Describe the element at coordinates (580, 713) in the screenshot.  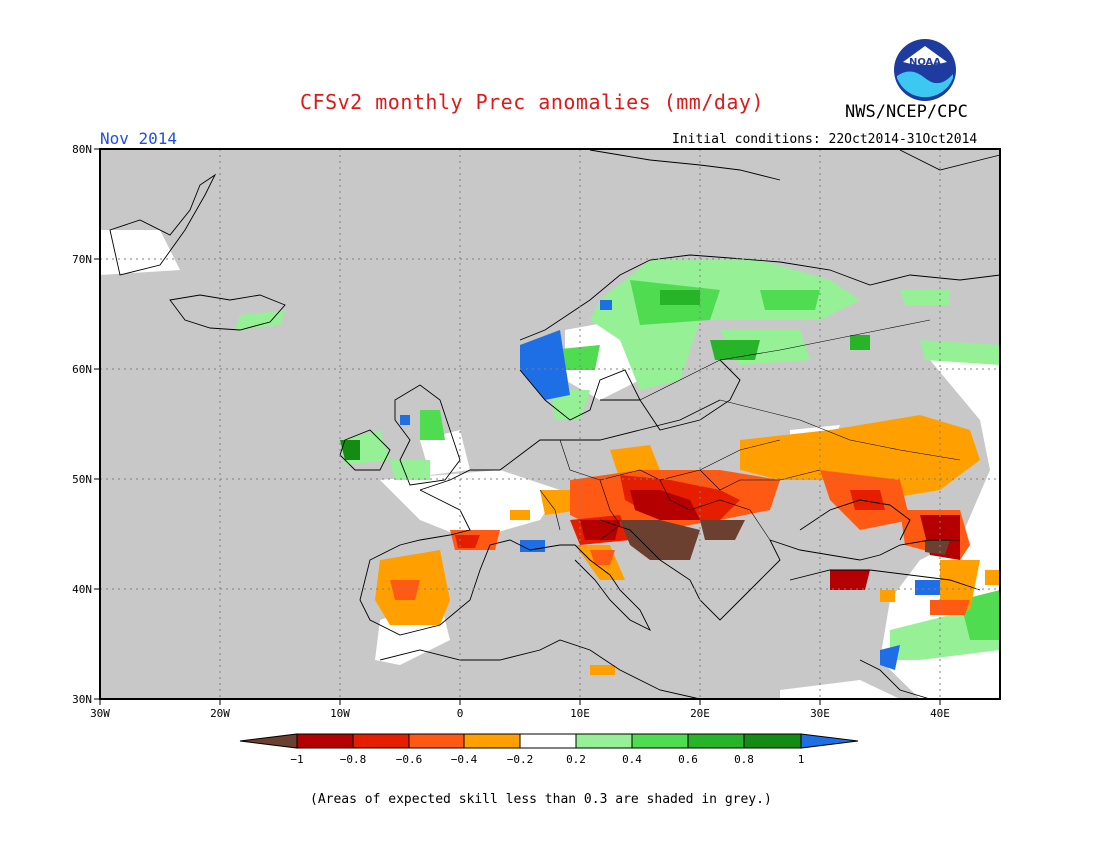
I see `lon-label: 10E` at that location.